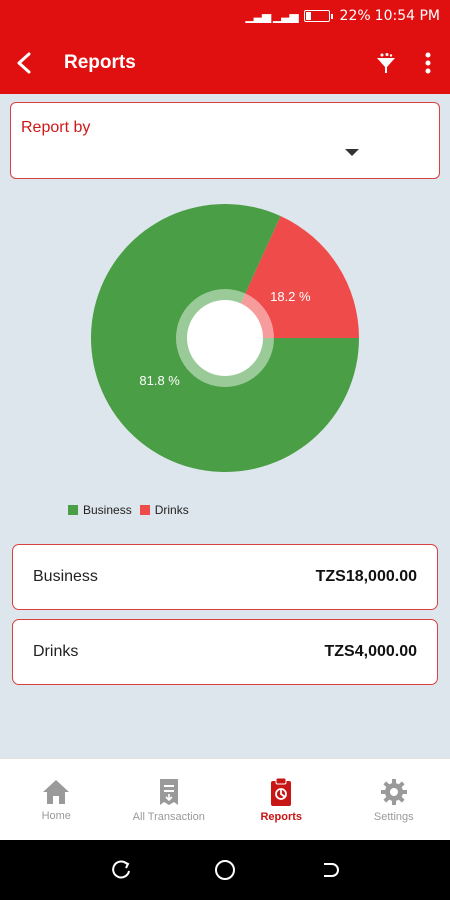  Describe the element at coordinates (56, 791) in the screenshot. I see `home-icon` at that location.